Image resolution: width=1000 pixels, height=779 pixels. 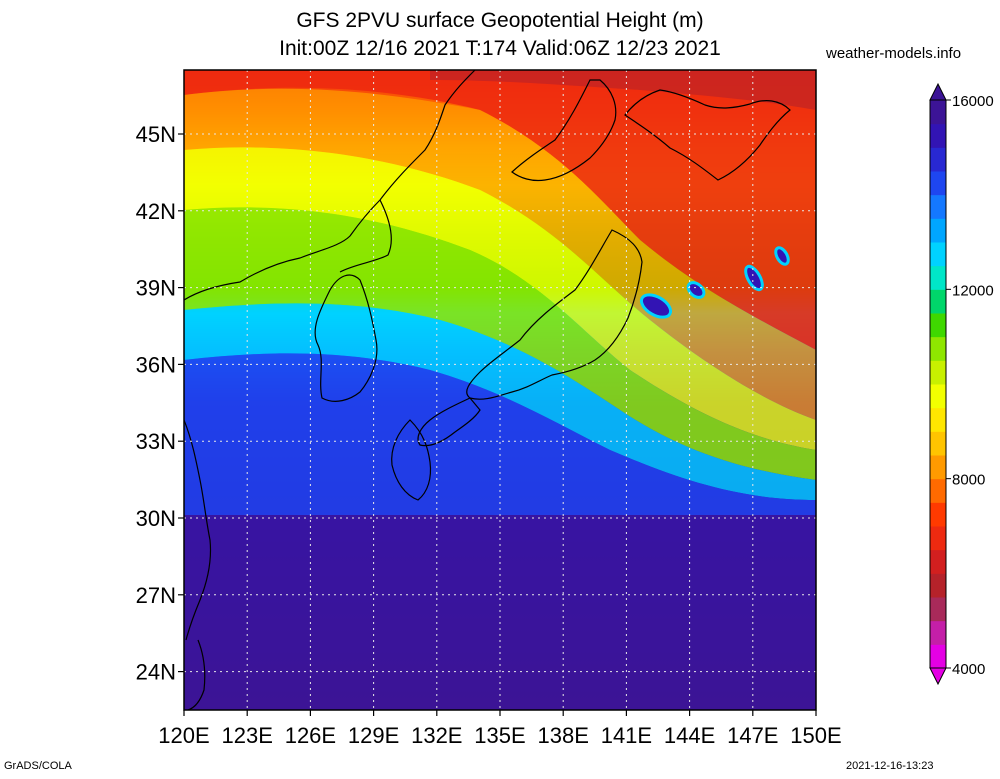 What do you see at coordinates (970, 385) in the screenshot?
I see `colorbar-labels: 16000 12000 8000 4000` at bounding box center [970, 385].